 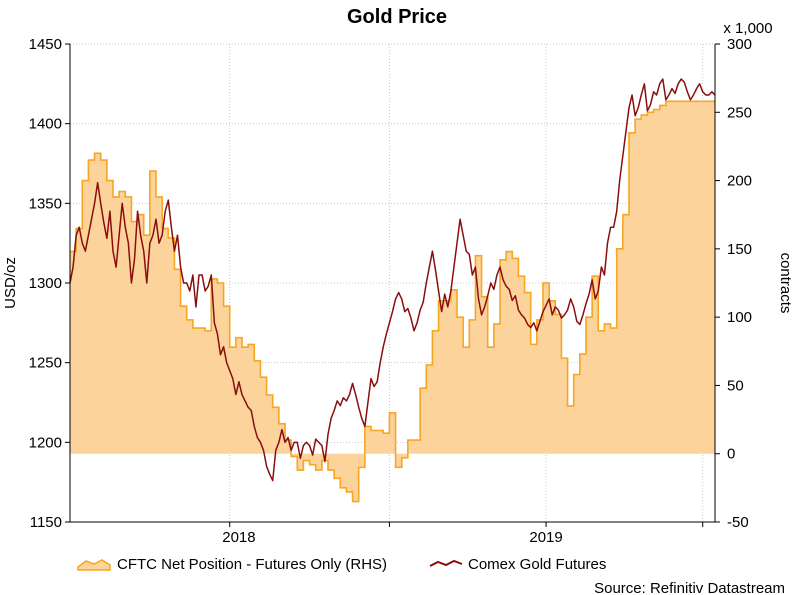 What do you see at coordinates (735, 385) in the screenshot?
I see `right-tick-label: 50` at bounding box center [735, 385].